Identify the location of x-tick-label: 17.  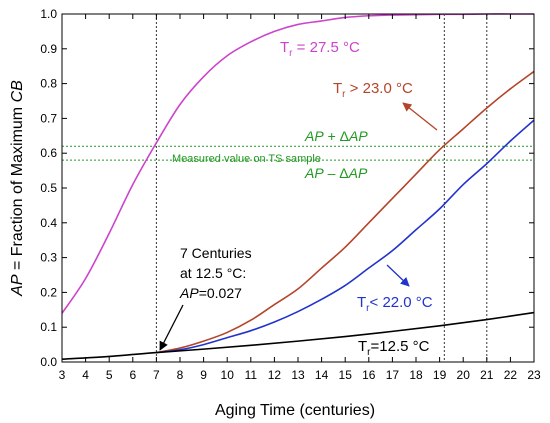
(393, 375).